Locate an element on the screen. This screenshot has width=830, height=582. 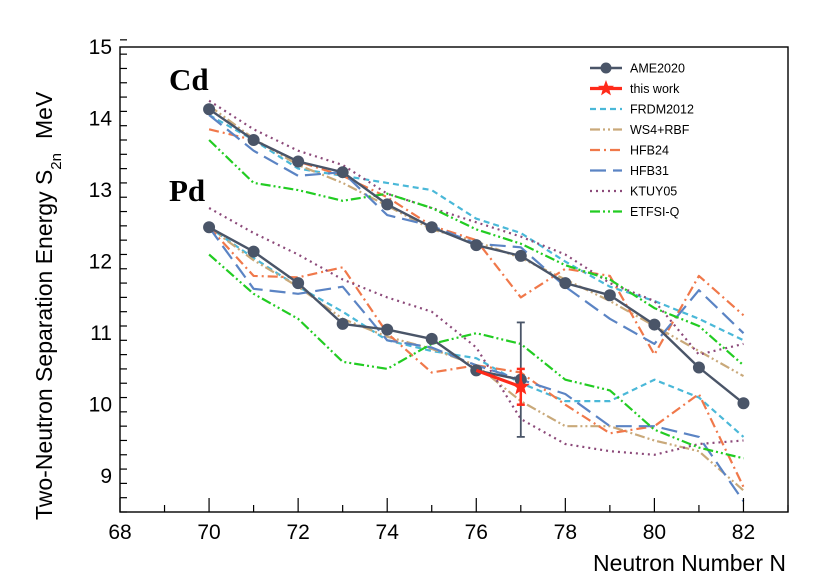
y-tick-label: 9 is located at coordinates (106, 476).